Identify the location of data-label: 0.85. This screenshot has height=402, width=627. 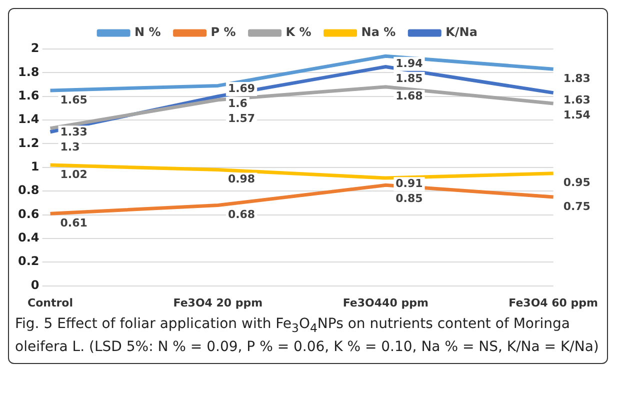
(409, 198).